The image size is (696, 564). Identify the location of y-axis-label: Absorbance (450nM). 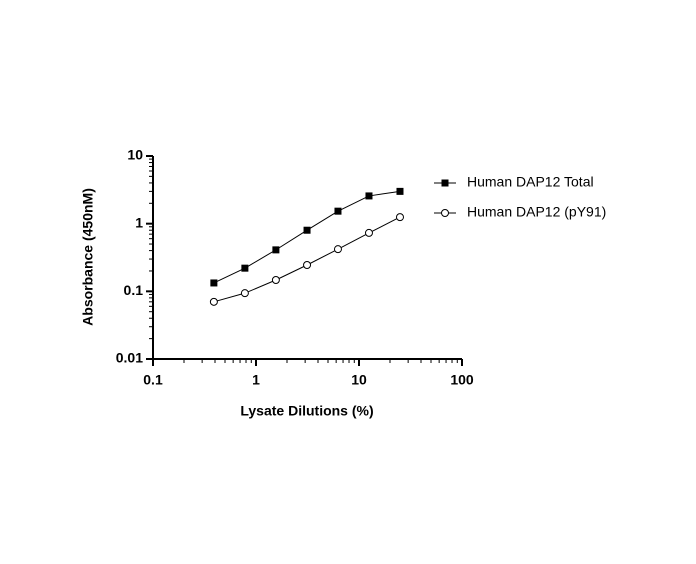
(88, 257).